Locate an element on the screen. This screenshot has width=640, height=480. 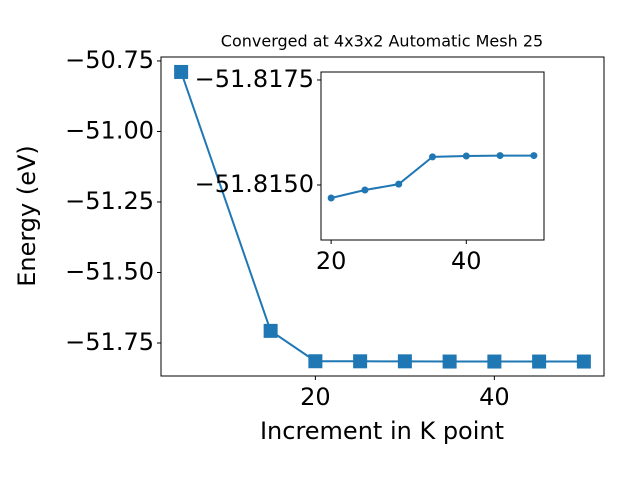
y-tick-label: −51.25 is located at coordinates (109, 201).